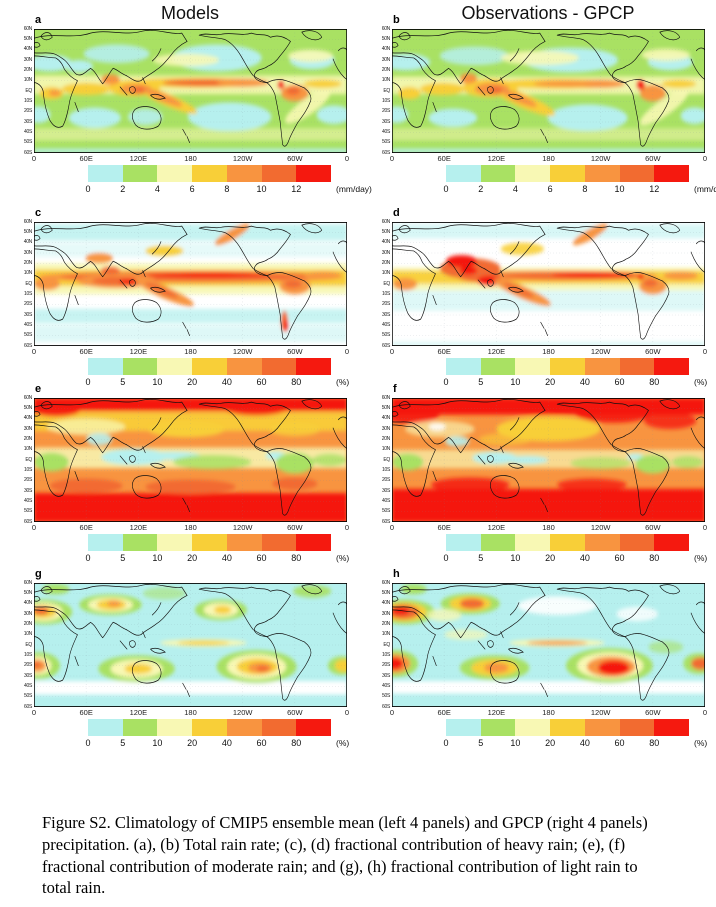 Image resolution: width=716 pixels, height=907 pixels. I want to click on colorbar-tick-label: 4, so click(515, 189).